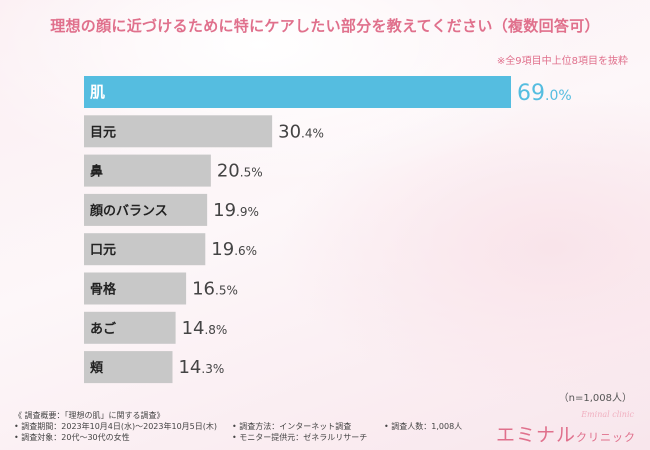  What do you see at coordinates (325, 26) in the screenshot?
I see `chart-title: 理想の顔に近づけるために特にケアしたい部分を教えてください（複数回答可）` at bounding box center [325, 26].